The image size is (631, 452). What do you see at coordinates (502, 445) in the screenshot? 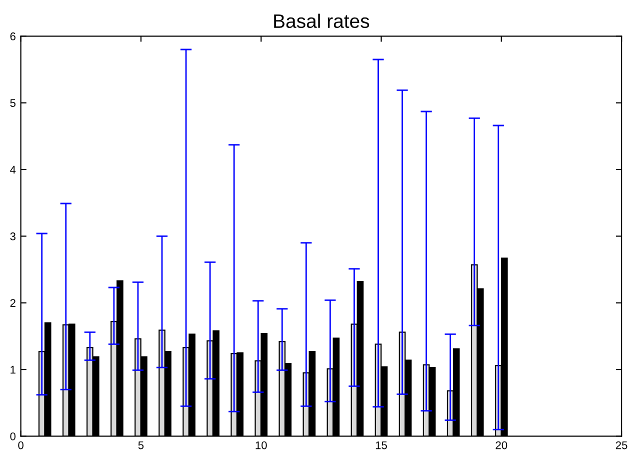
I see `x-tick-label: 20` at bounding box center [502, 445].